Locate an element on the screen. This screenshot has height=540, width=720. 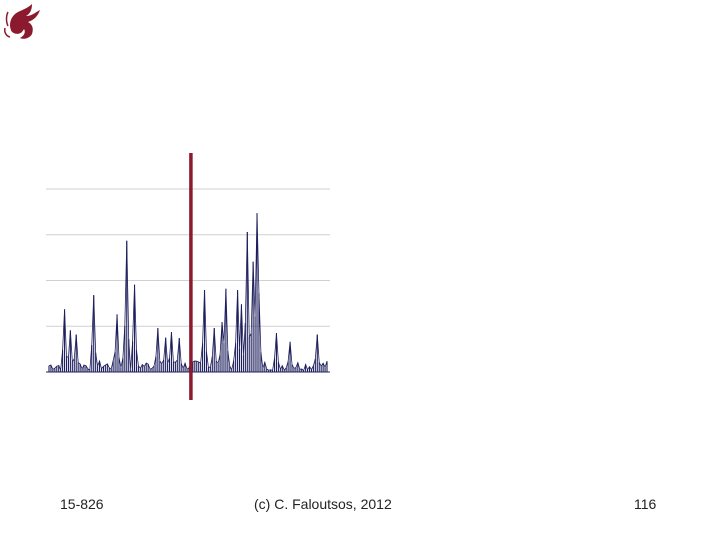
page-number: 116 is located at coordinates (645, 504).